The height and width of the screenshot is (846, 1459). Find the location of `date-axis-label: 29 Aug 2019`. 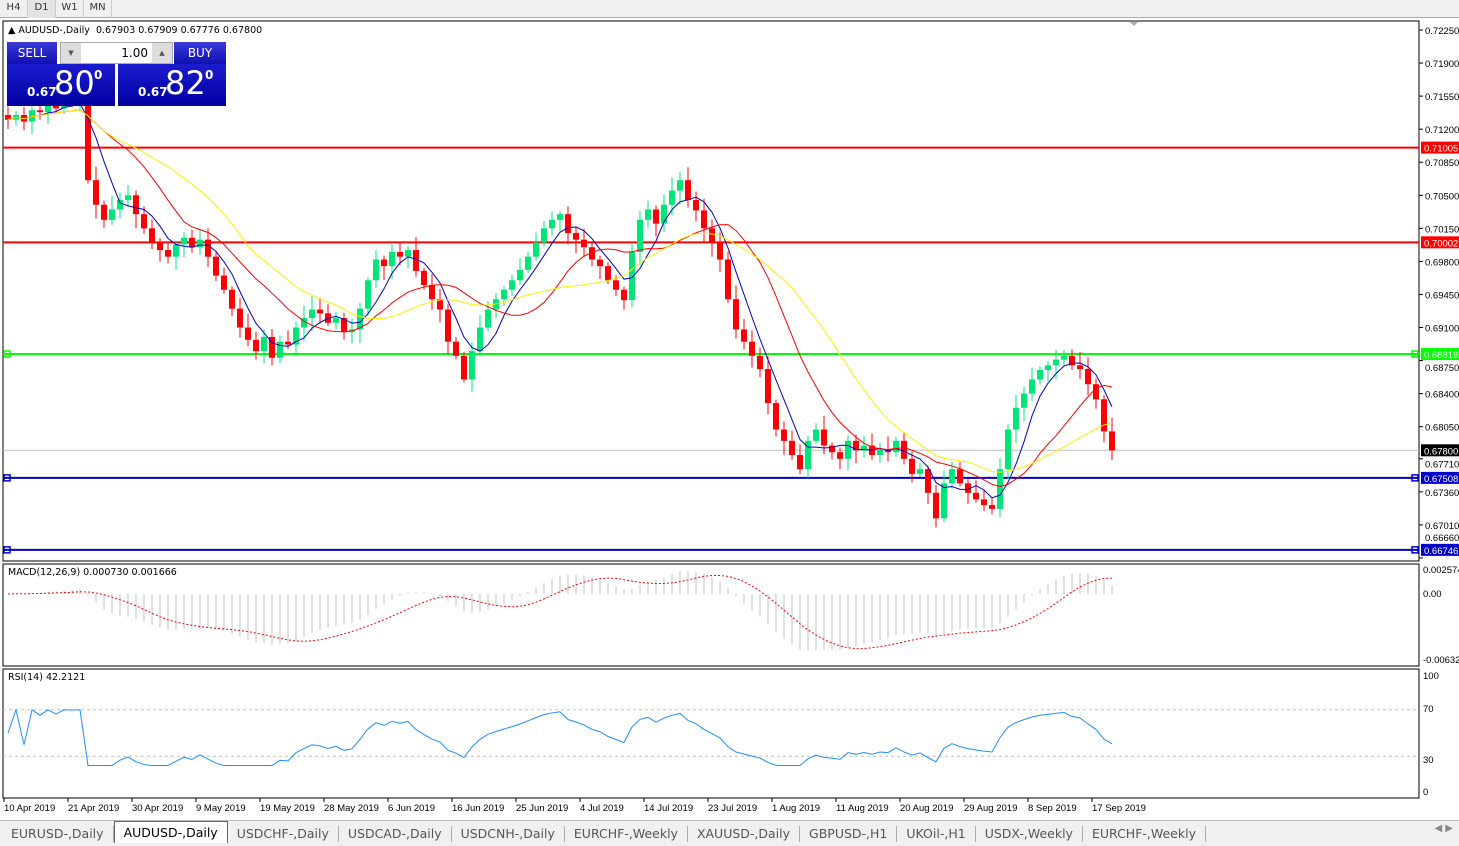

date-axis-label: 29 Aug 2019 is located at coordinates (990, 808).